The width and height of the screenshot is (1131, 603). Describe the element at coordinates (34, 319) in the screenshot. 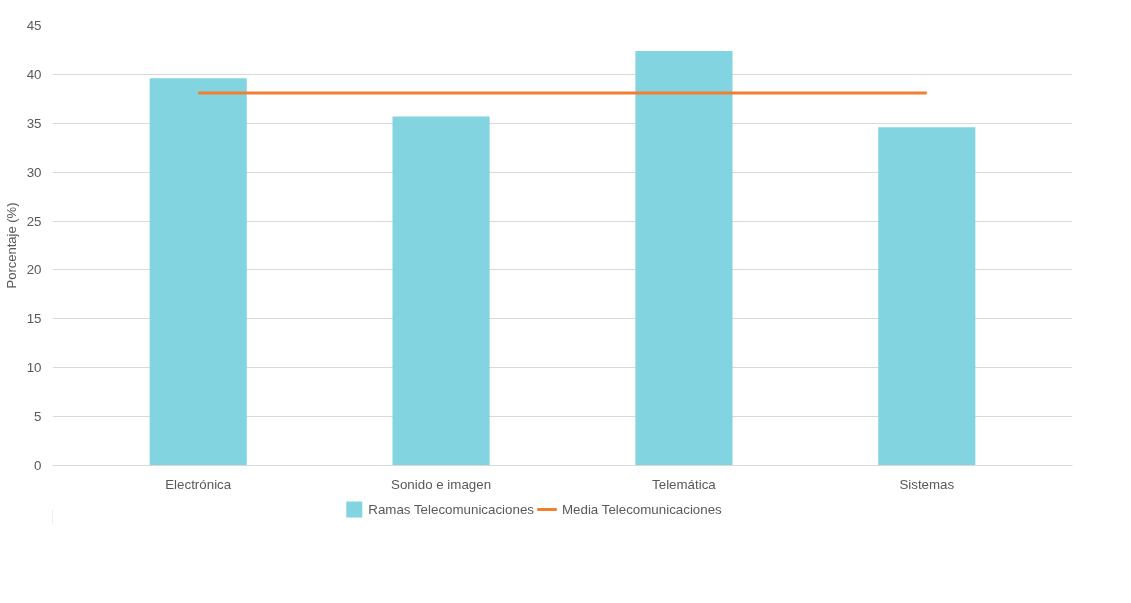

I see `y-tick-label: 15` at that location.